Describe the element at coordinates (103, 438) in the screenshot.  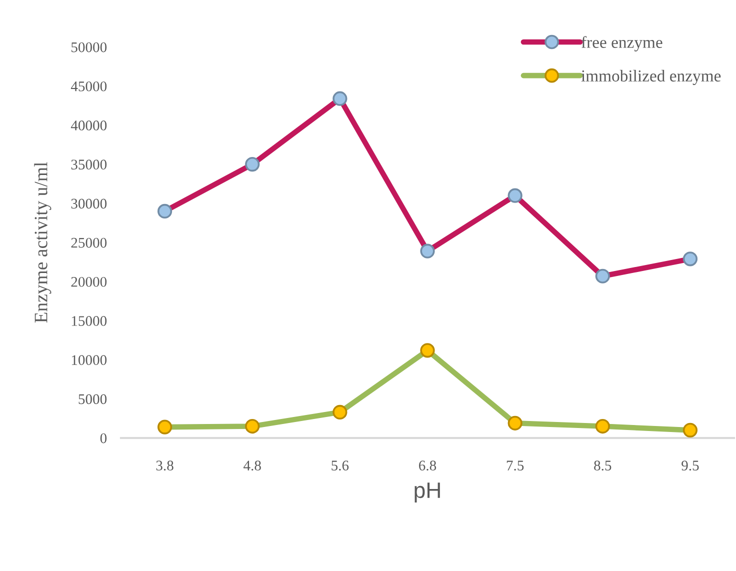
I see `y-tick-label: 0` at that location.